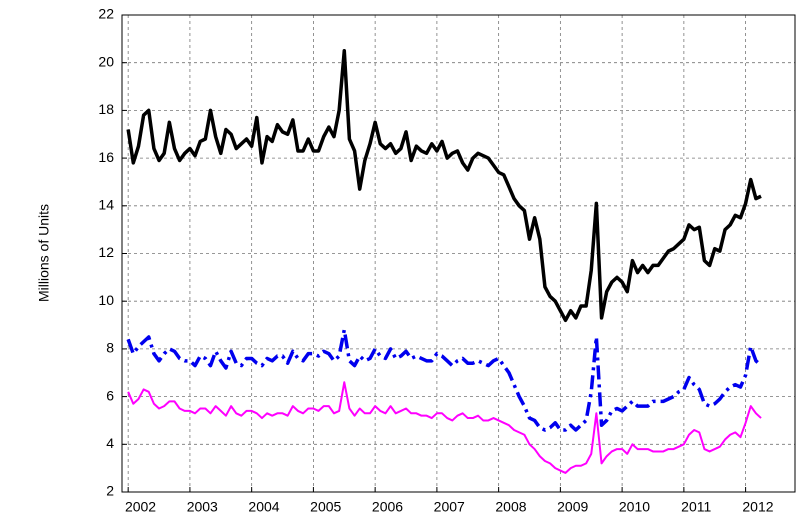 The width and height of the screenshot is (801, 519). I want to click on x-tick-label: 2005, so click(325, 507).